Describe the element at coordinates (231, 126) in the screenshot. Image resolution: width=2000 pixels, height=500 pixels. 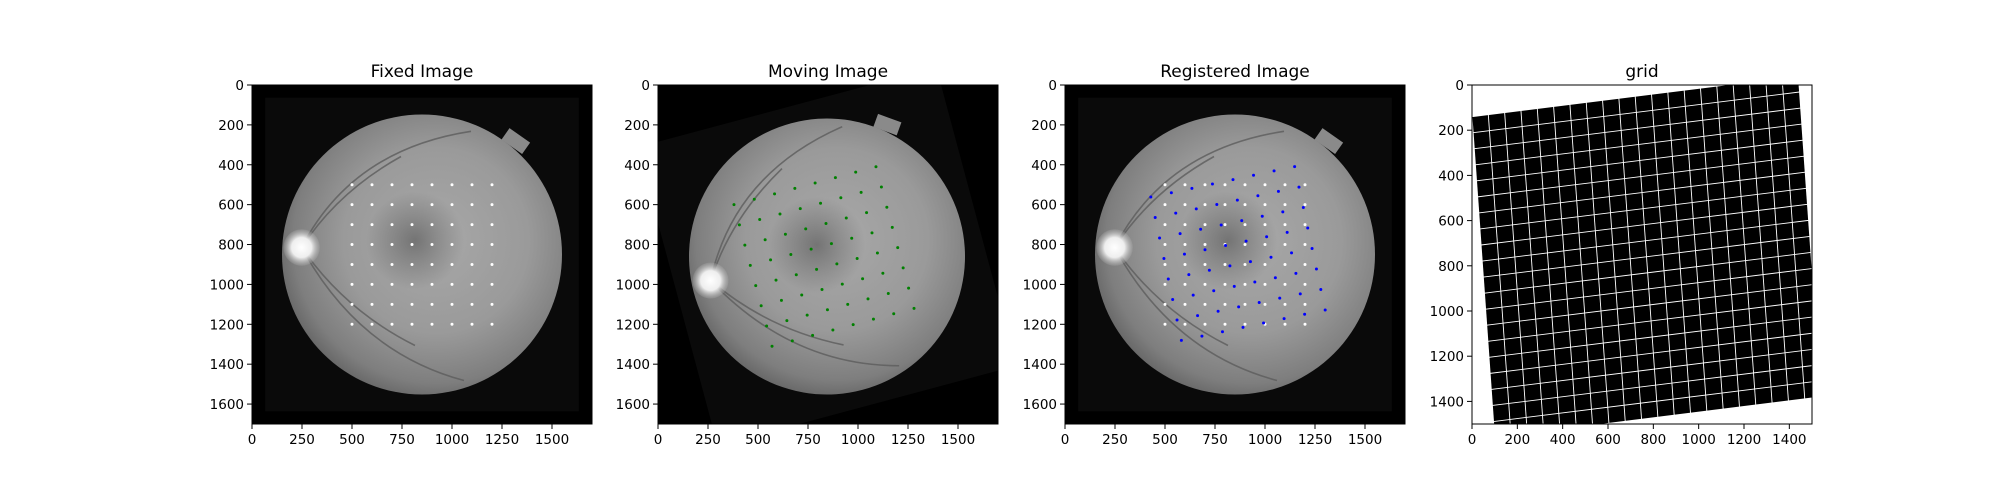
I see `y-tick-label: 200` at that location.